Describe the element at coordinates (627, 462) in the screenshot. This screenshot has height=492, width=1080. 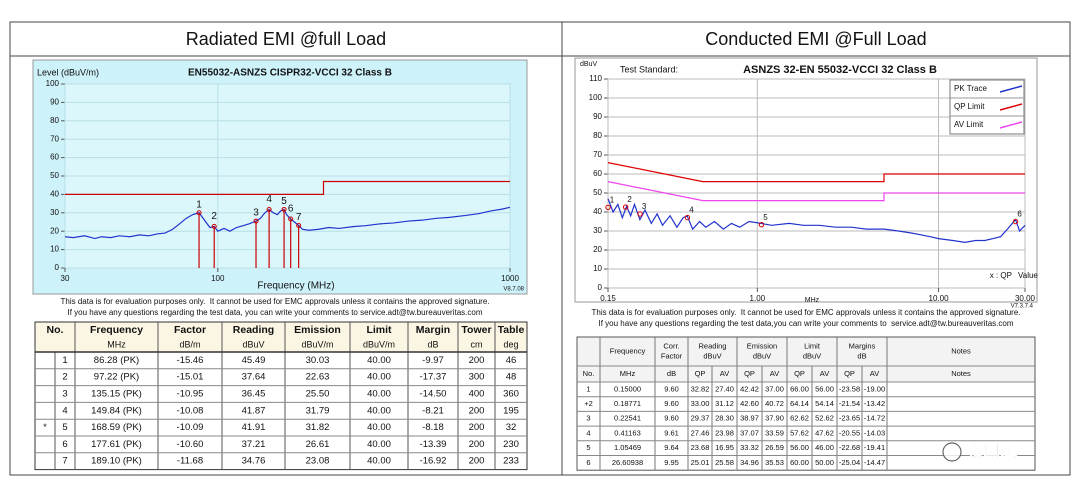
I see `table-cell: 26.60938` at that location.